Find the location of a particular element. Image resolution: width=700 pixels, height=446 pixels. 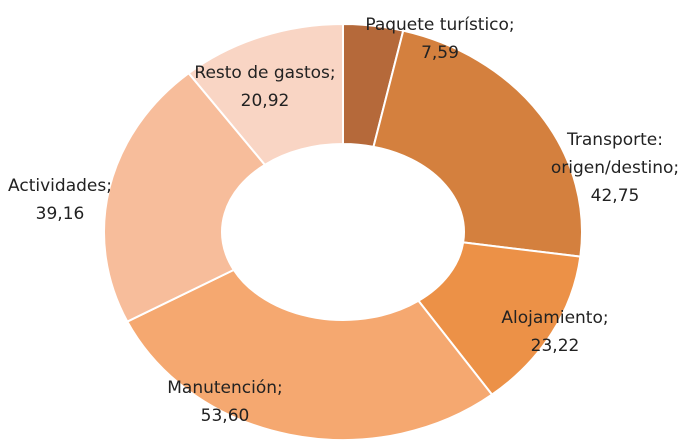

category-label-line: Paquete turístico; is located at coordinates (439, 25).